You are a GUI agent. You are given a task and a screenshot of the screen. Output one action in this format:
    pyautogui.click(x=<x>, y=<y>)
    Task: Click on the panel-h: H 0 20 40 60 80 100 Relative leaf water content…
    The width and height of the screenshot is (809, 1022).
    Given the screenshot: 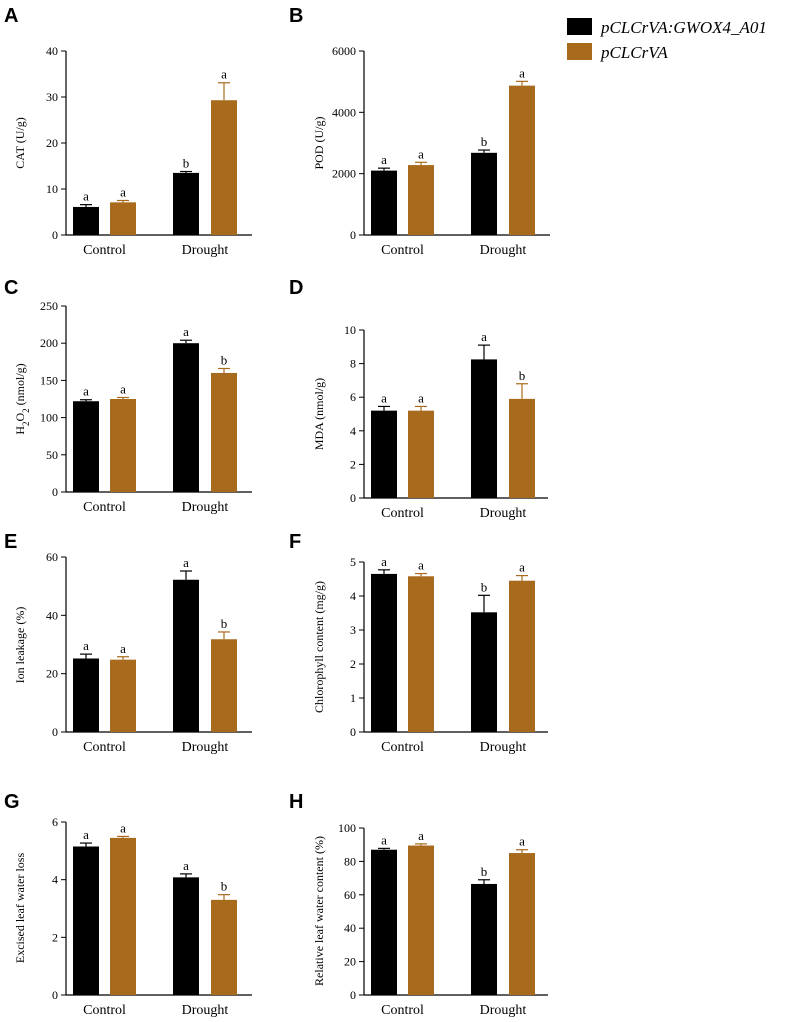 What is the action you would take?
    pyautogui.click(x=418, y=904)
    